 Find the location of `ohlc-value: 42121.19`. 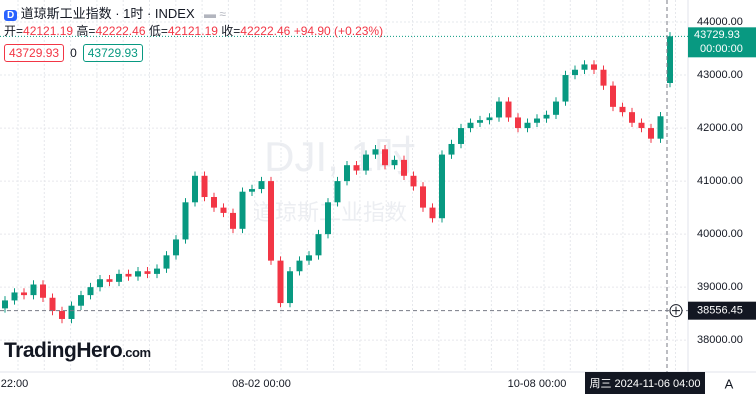

ohlc-value: 42121.19 is located at coordinates (192, 31).